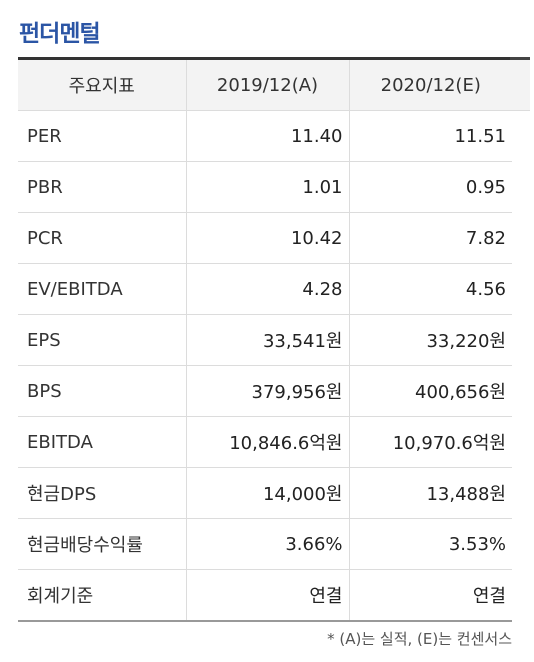 This screenshot has height=662, width=534. Describe the element at coordinates (60, 34) in the screenshot. I see `section-title: 펀더멘털` at that location.